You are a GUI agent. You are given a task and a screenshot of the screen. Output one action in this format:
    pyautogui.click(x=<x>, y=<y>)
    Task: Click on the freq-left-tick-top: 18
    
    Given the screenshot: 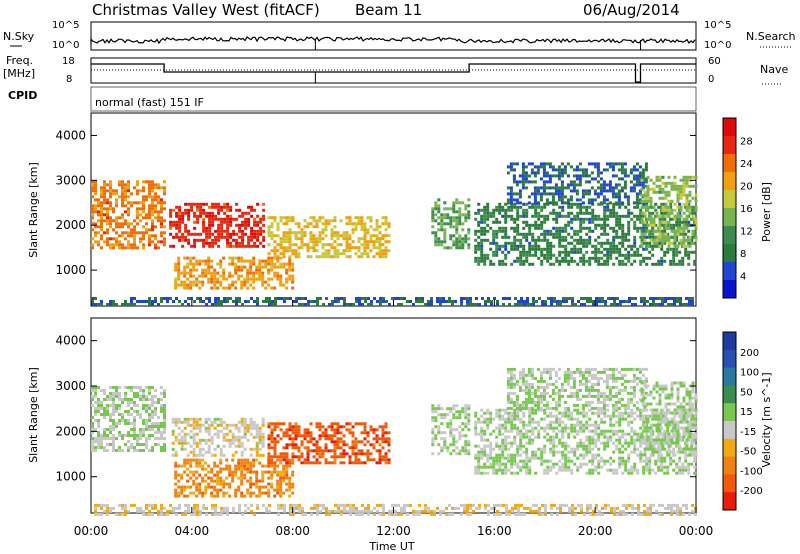 What is the action you would take?
    pyautogui.click(x=68, y=61)
    